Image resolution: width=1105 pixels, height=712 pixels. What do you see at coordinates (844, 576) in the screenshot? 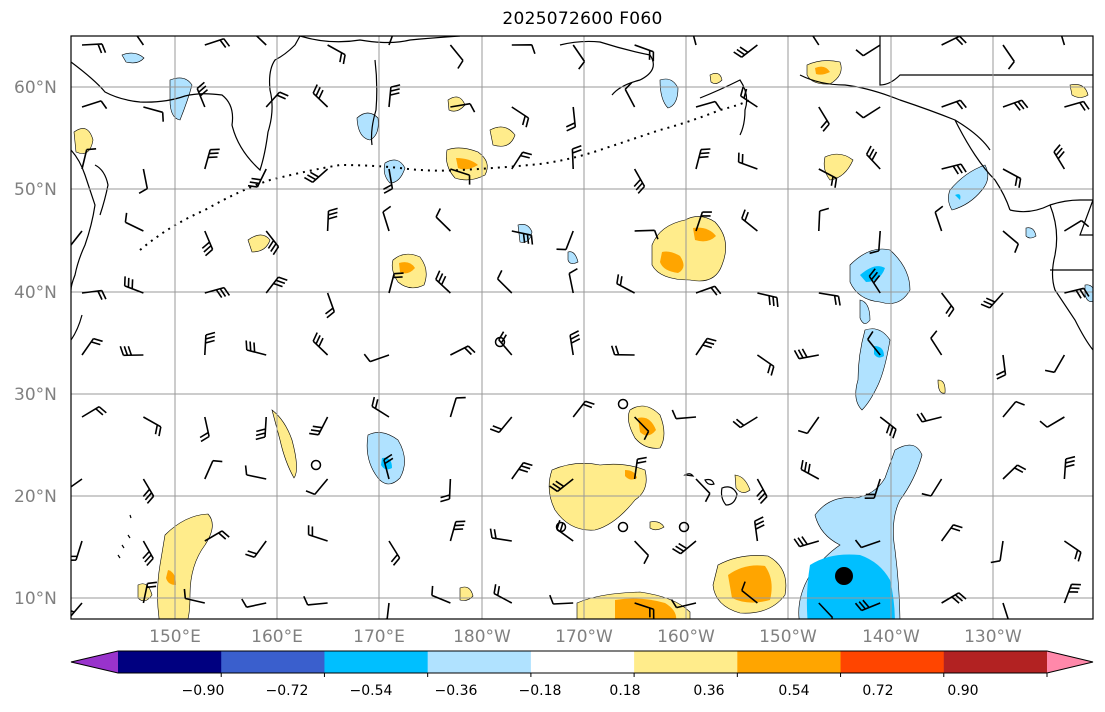
I see `storm-center-marker` at bounding box center [844, 576].